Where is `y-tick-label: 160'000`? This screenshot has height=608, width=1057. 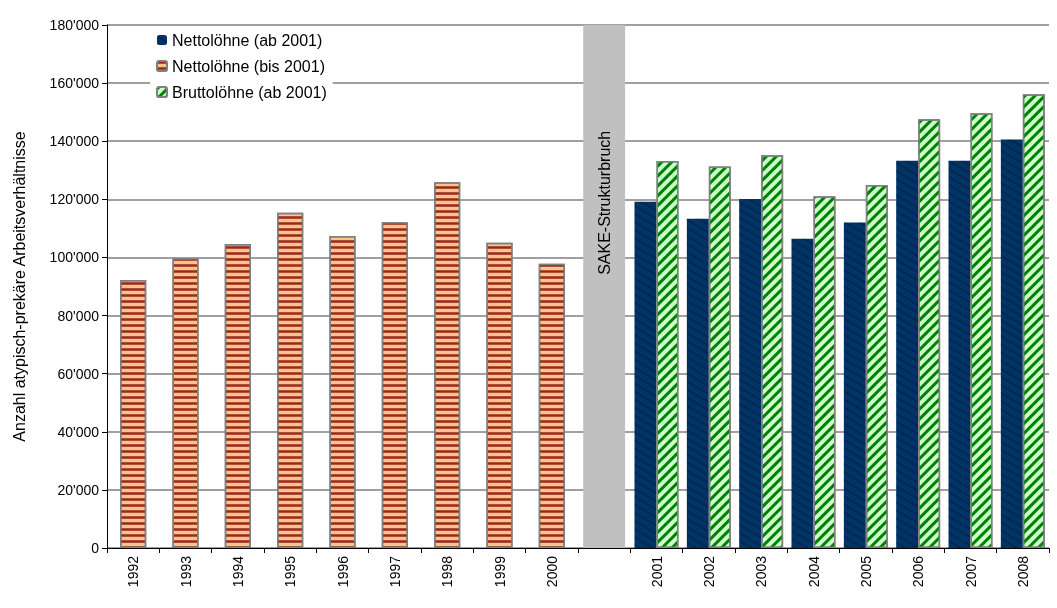 y-tick-label: 160'000 is located at coordinates (74, 83).